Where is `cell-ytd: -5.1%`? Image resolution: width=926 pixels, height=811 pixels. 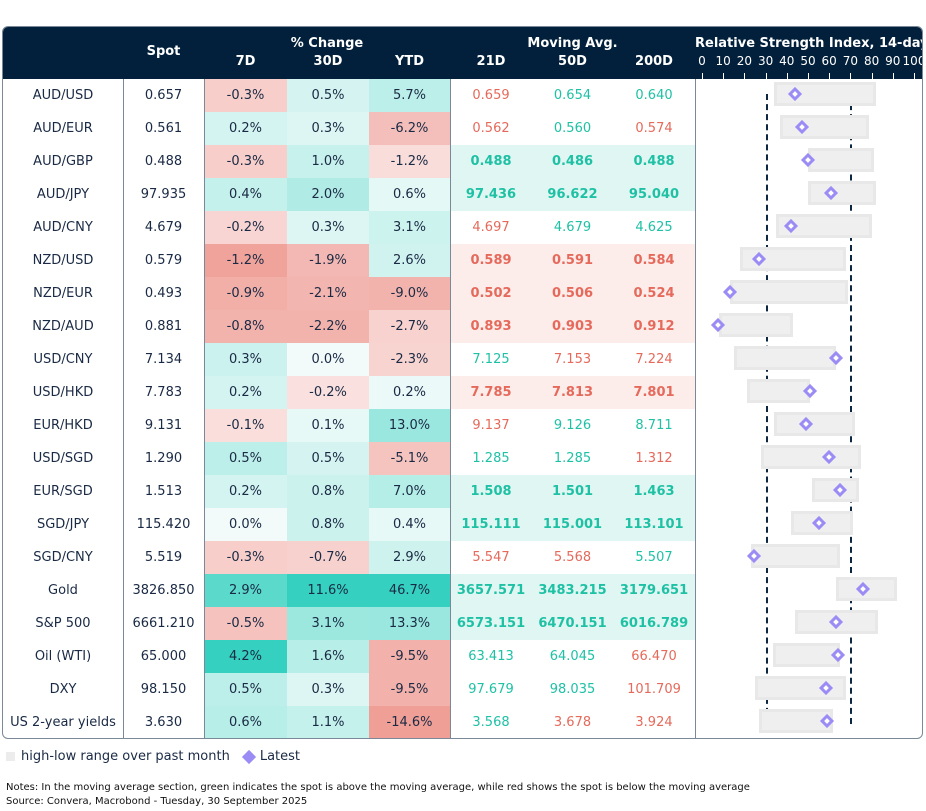
cell-ytd: -5.1% is located at coordinates (409, 458).